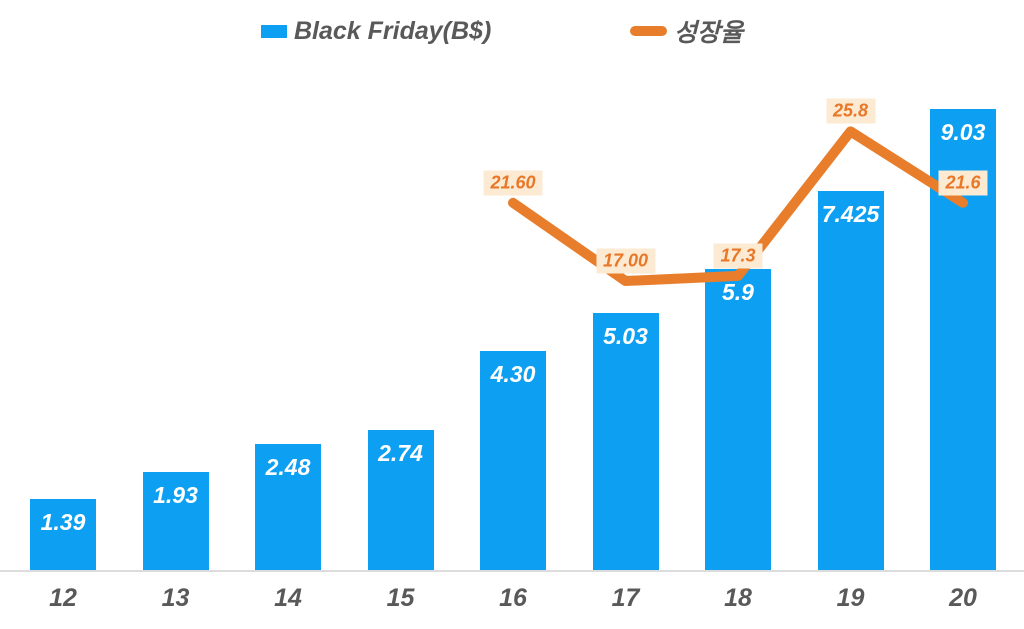 Image resolution: width=1024 pixels, height=629 pixels. I want to click on x-axis-label-14: 14, so click(288, 598).